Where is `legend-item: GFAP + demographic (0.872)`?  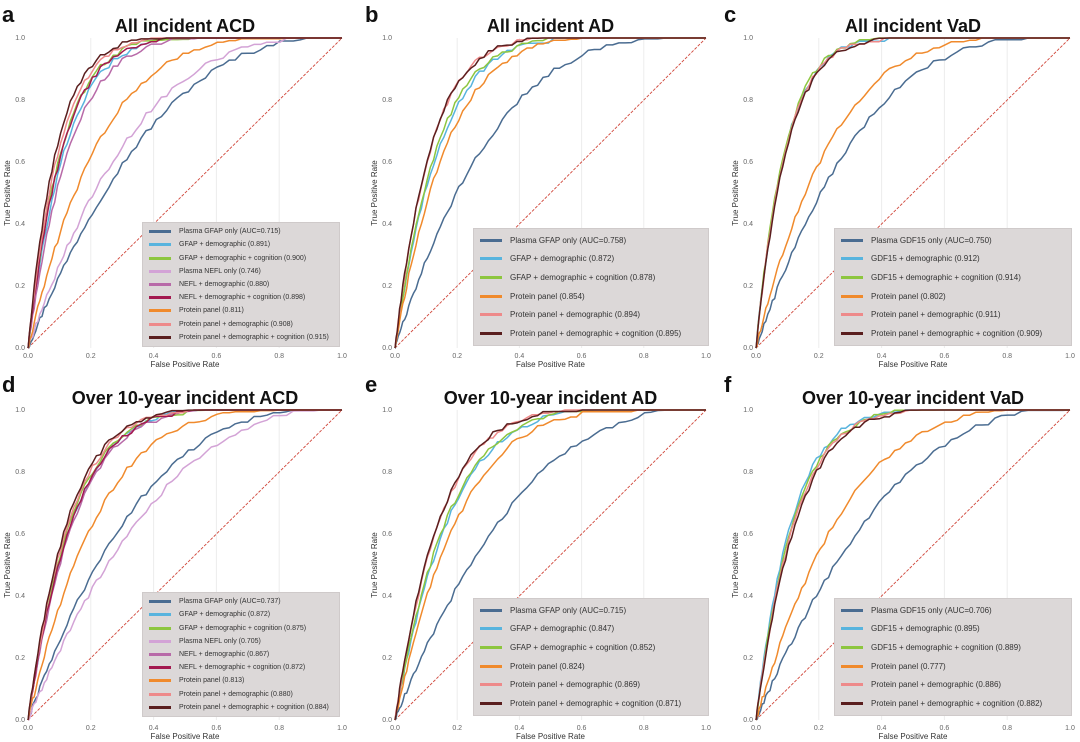
legend-item: GFAP + demographic (0.872) is located at coordinates (241, 614).